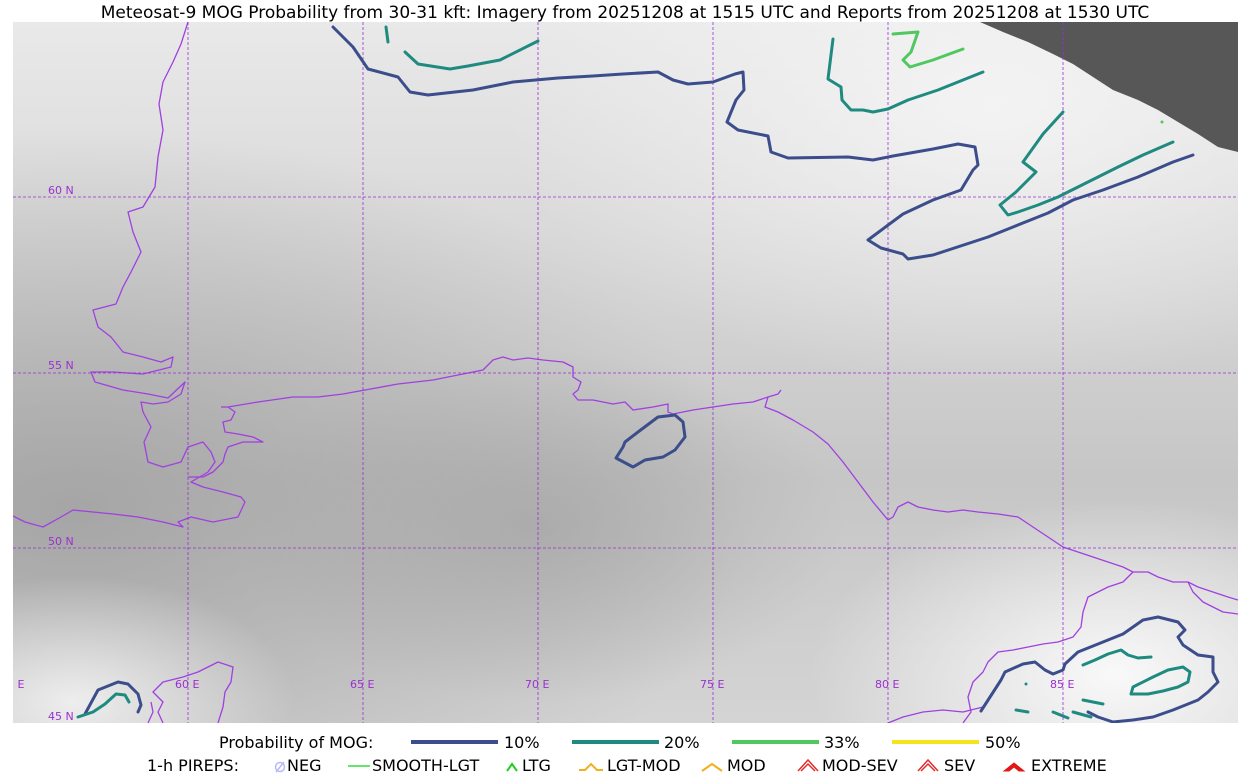 The image size is (1250, 782). What do you see at coordinates (682, 742) in the screenshot?
I see `legend-label-20: 20%` at bounding box center [682, 742].